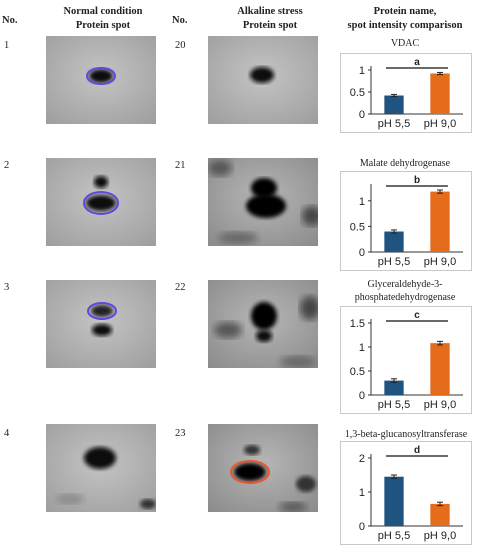 This screenshot has width=477, height=550. I want to click on protein-name-1: VDAC, so click(405, 43).